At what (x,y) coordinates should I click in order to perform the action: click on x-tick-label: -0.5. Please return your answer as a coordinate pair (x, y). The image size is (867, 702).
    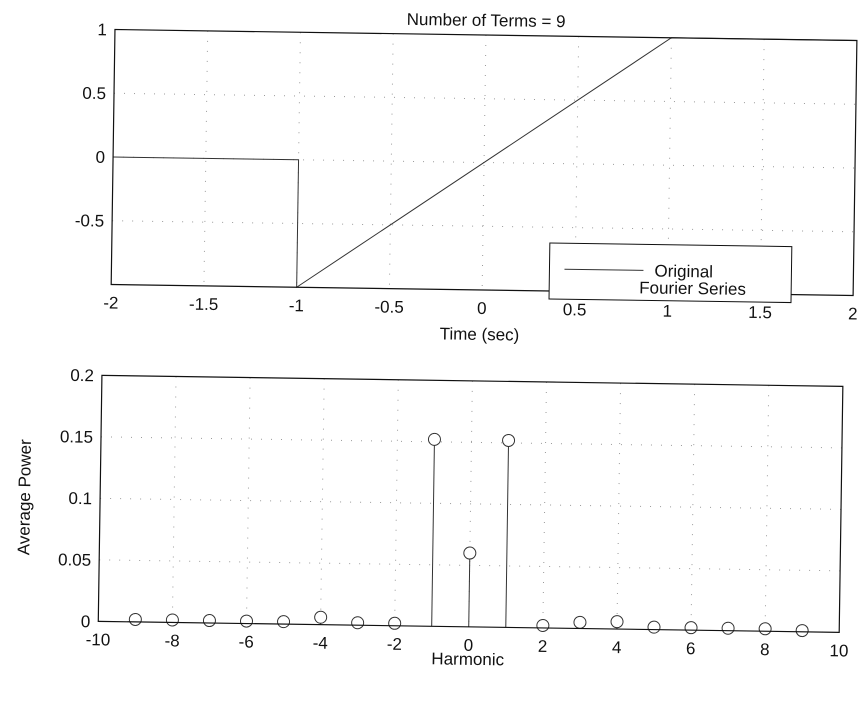
    Looking at the image, I should click on (389, 306).